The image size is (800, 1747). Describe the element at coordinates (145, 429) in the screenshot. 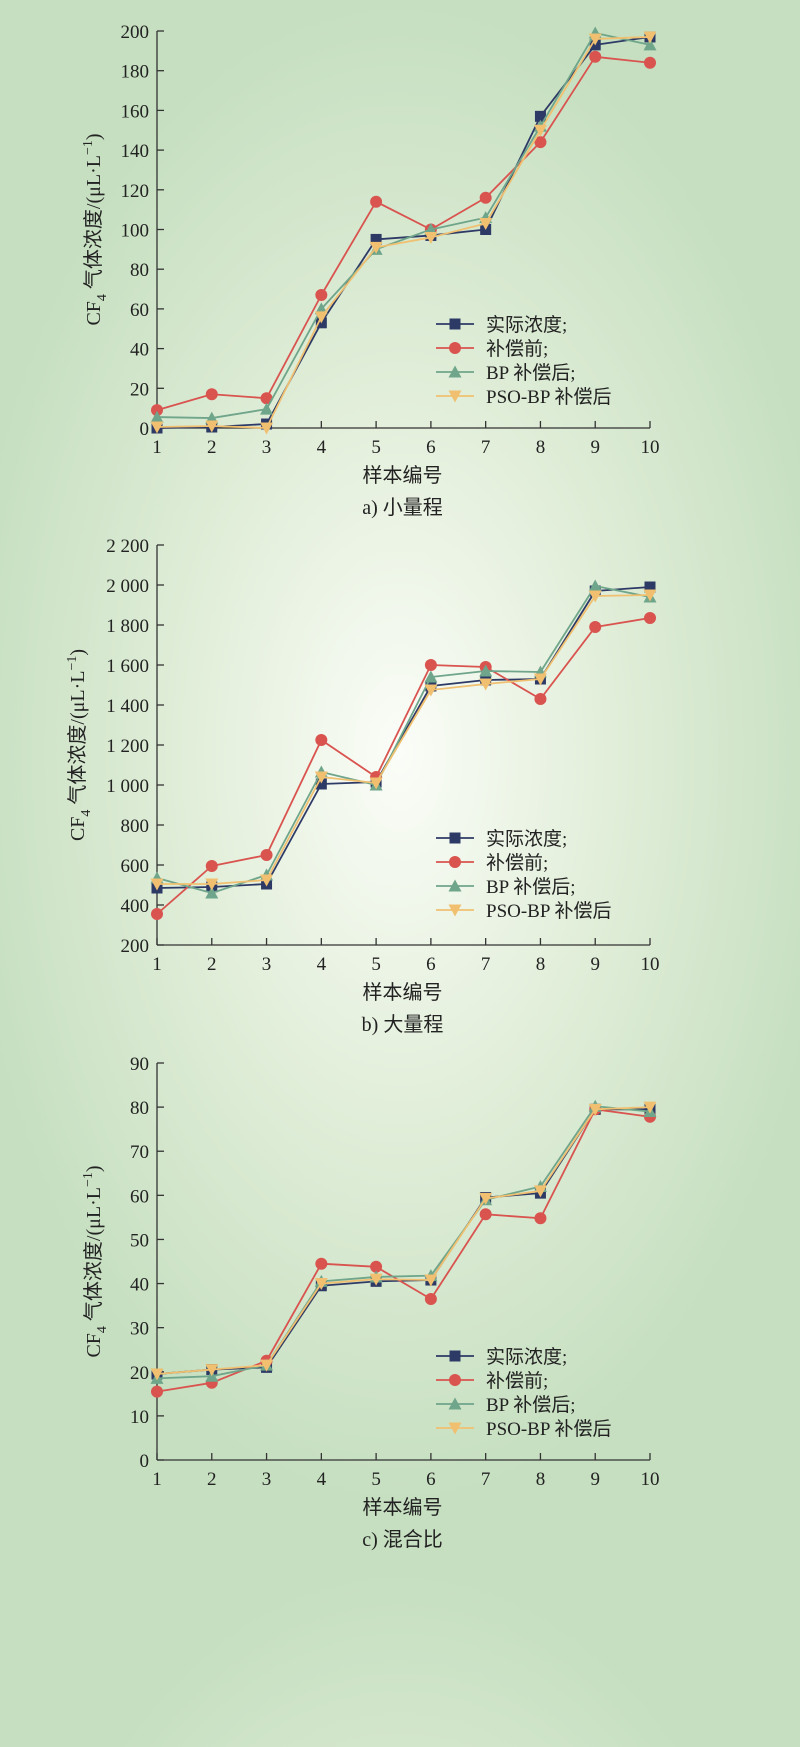

I see `y-tick-label: 0` at that location.